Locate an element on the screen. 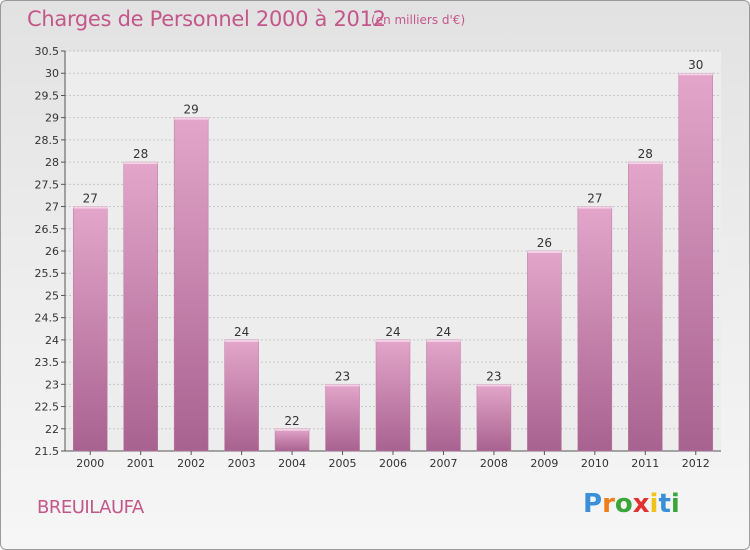 This screenshot has height=550, width=750. x-tick-label: 2006 is located at coordinates (393, 463).